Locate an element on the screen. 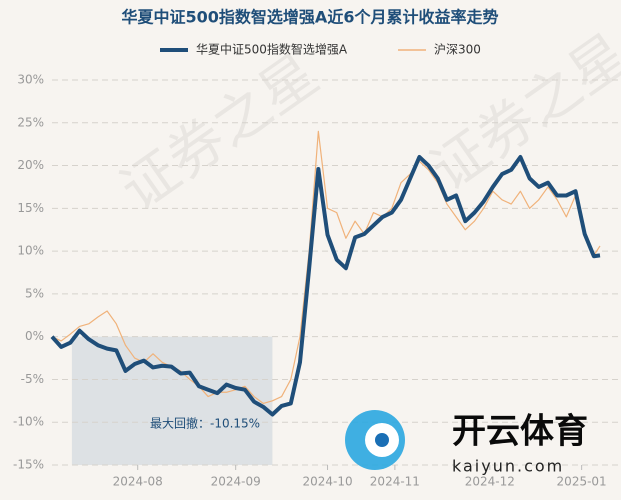 The height and width of the screenshot is (500, 621). y-tick-label: 30% is located at coordinates (30, 80).